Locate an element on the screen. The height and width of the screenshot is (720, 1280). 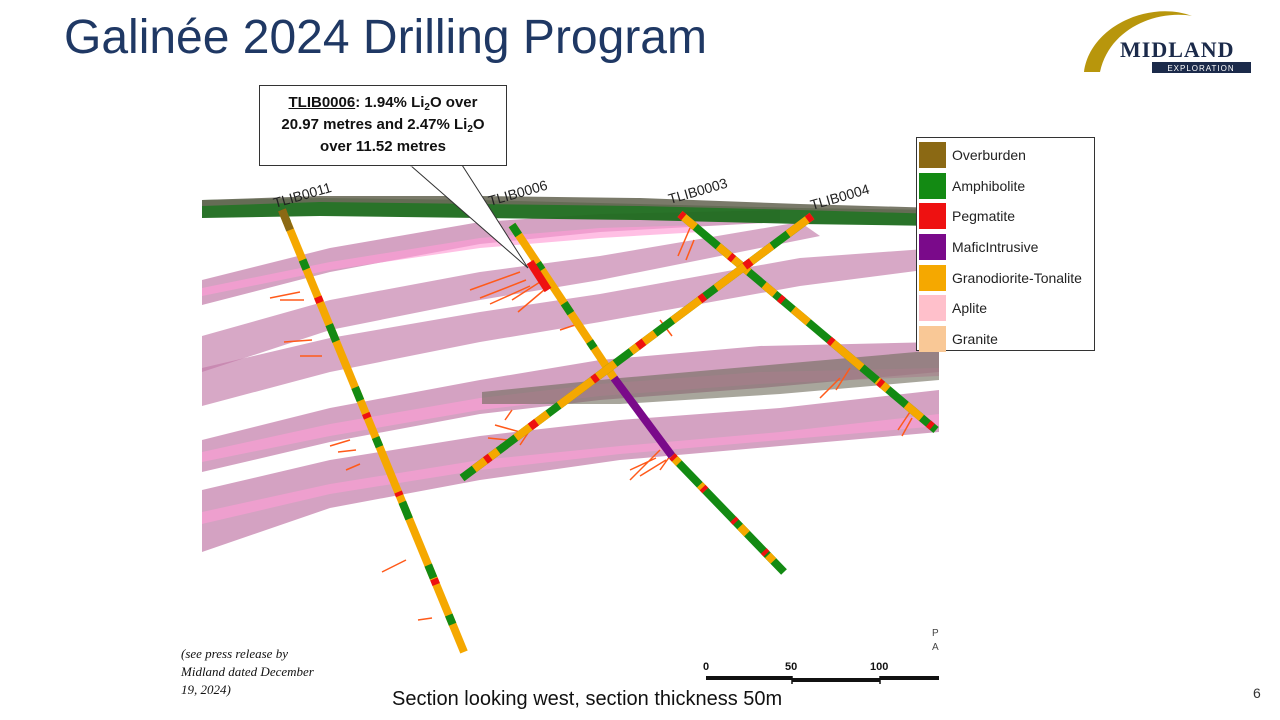
logo-arc-icon is located at coordinates (1138, 41).